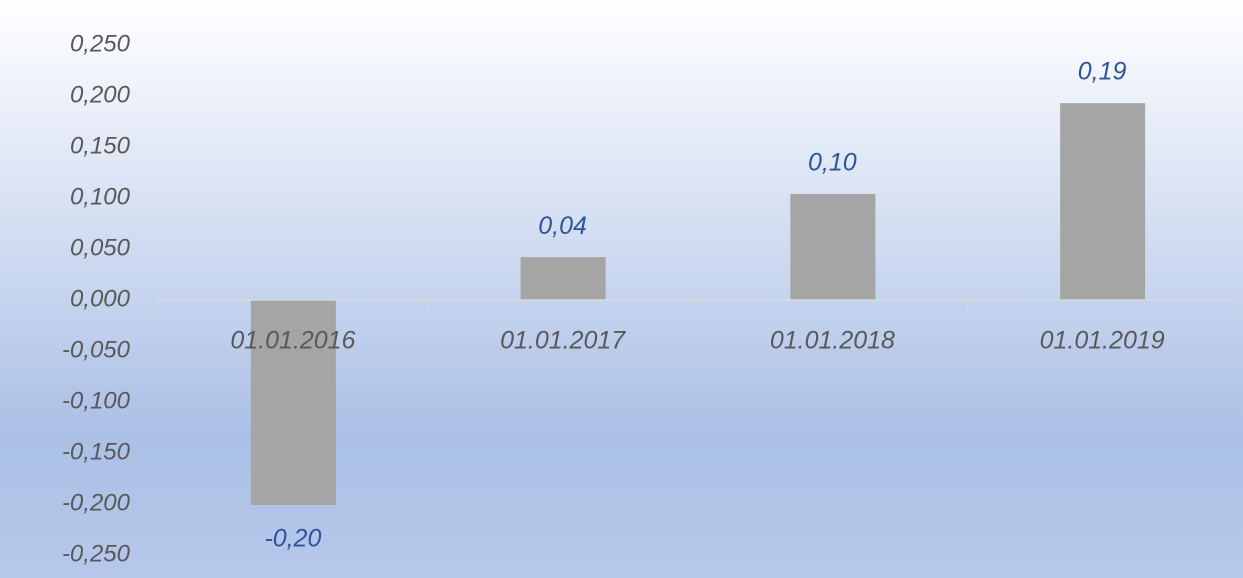  I want to click on y-tick-label: 0,050, so click(100, 247).